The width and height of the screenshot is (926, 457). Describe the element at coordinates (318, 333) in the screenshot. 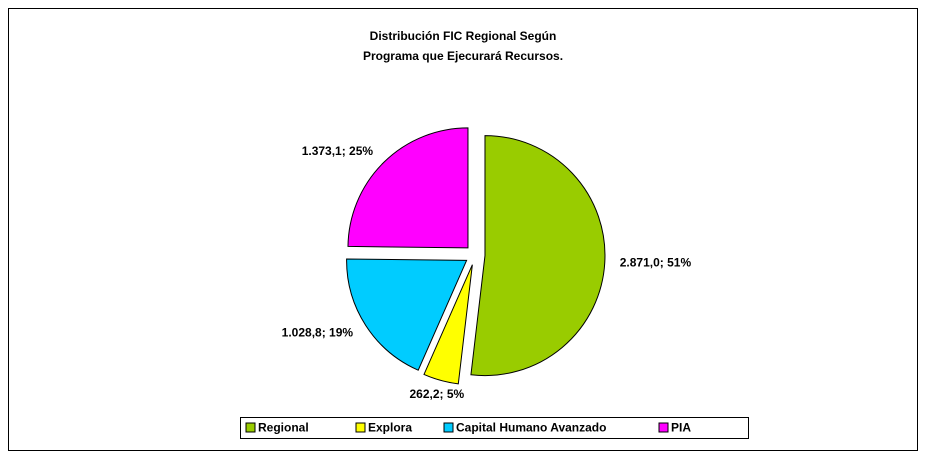

I see `data-label: 1.028,8; 19%` at that location.